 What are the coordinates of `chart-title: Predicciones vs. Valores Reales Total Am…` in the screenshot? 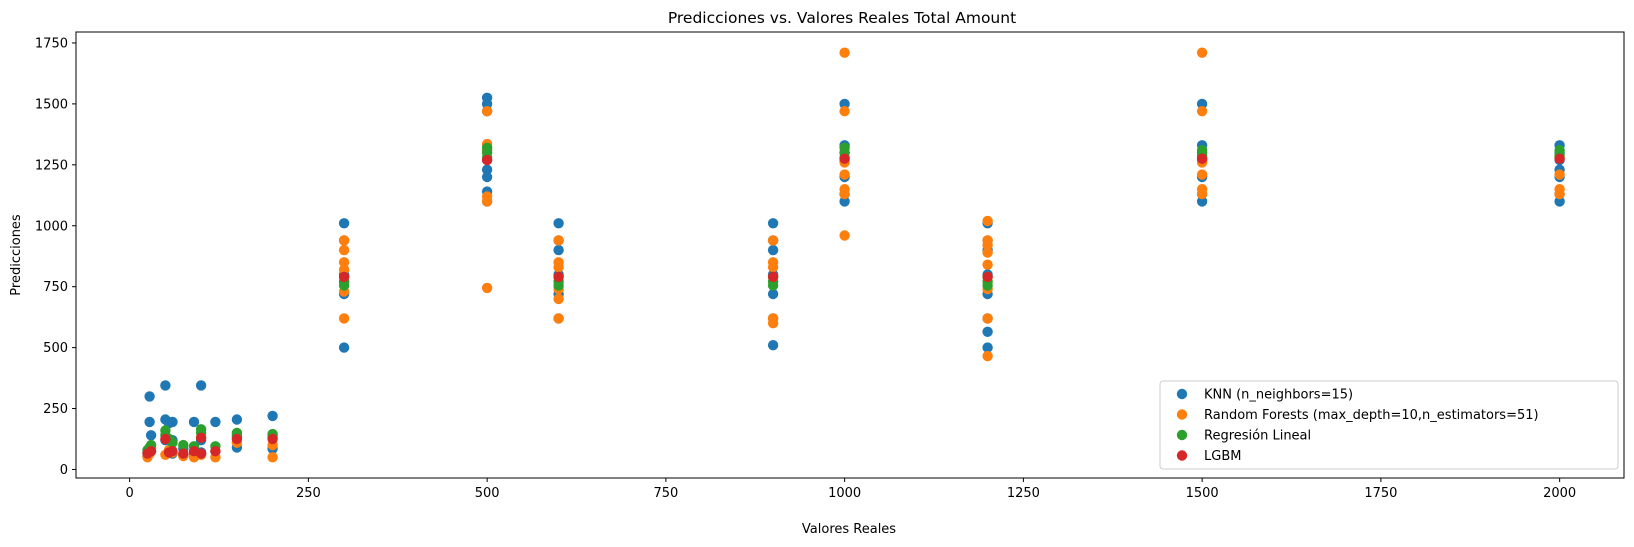 It's located at (842, 18).